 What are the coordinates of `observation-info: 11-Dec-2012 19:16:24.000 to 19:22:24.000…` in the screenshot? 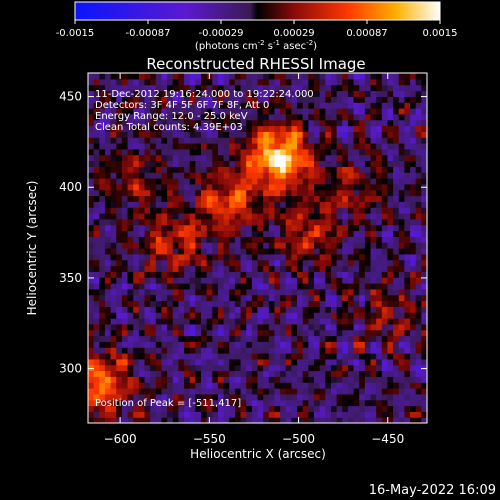 It's located at (204, 111).